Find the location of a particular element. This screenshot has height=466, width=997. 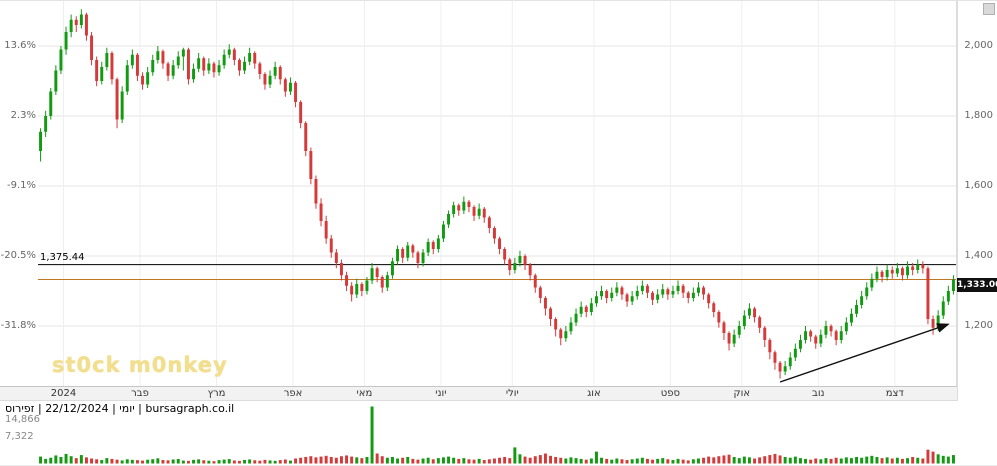

pct-tick: -31.8% is located at coordinates (18, 325).